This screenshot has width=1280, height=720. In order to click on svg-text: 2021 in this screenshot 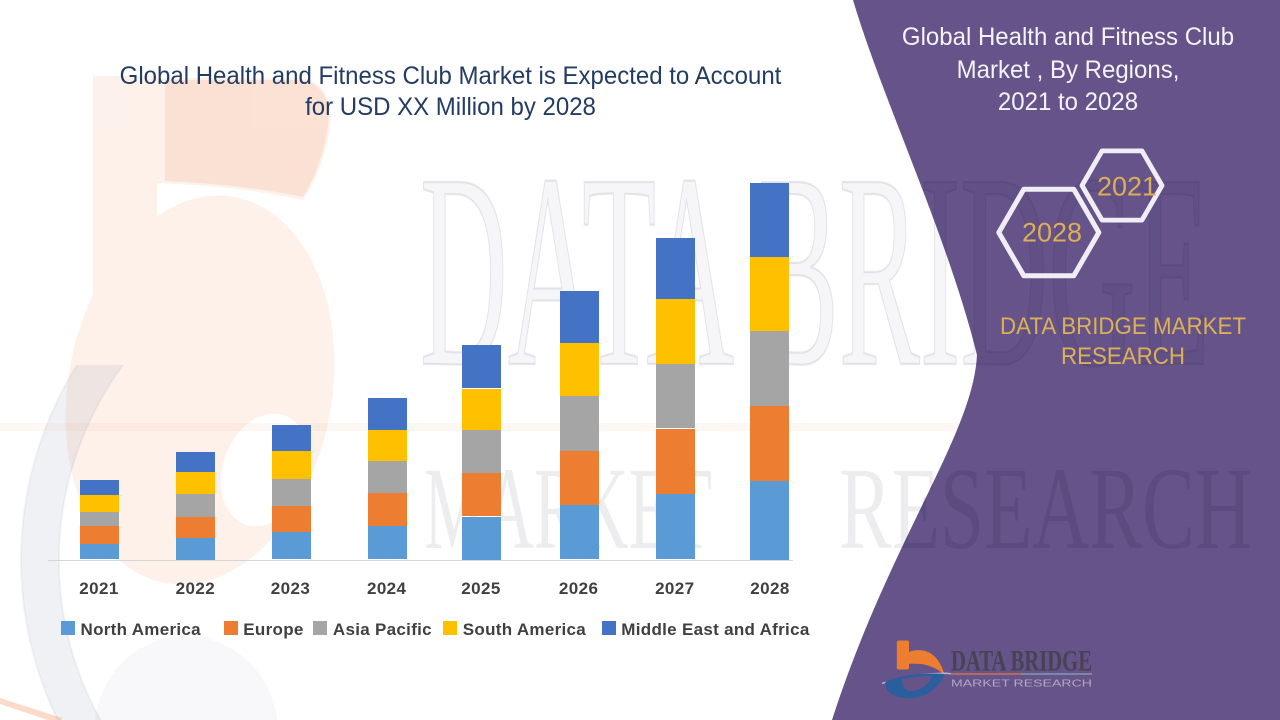, I will do `click(1127, 187)`.